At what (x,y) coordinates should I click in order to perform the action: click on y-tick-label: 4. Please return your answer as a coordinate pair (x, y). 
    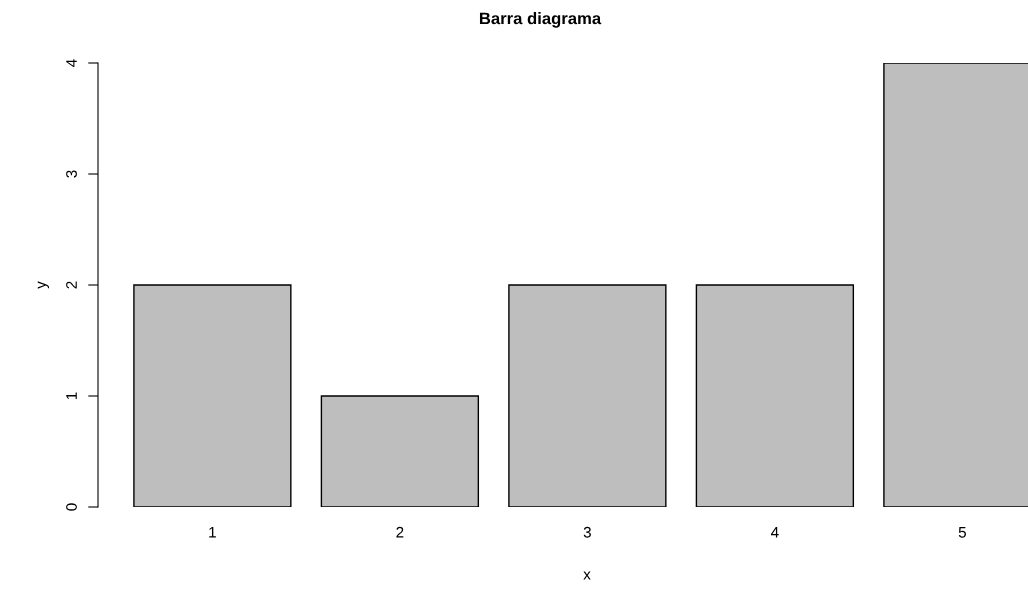
    Looking at the image, I should click on (71, 63).